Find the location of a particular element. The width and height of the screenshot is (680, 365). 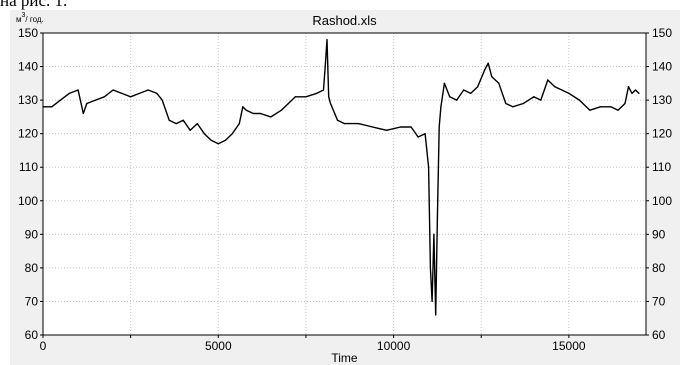

x-tick-label: 5000 is located at coordinates (218, 346).